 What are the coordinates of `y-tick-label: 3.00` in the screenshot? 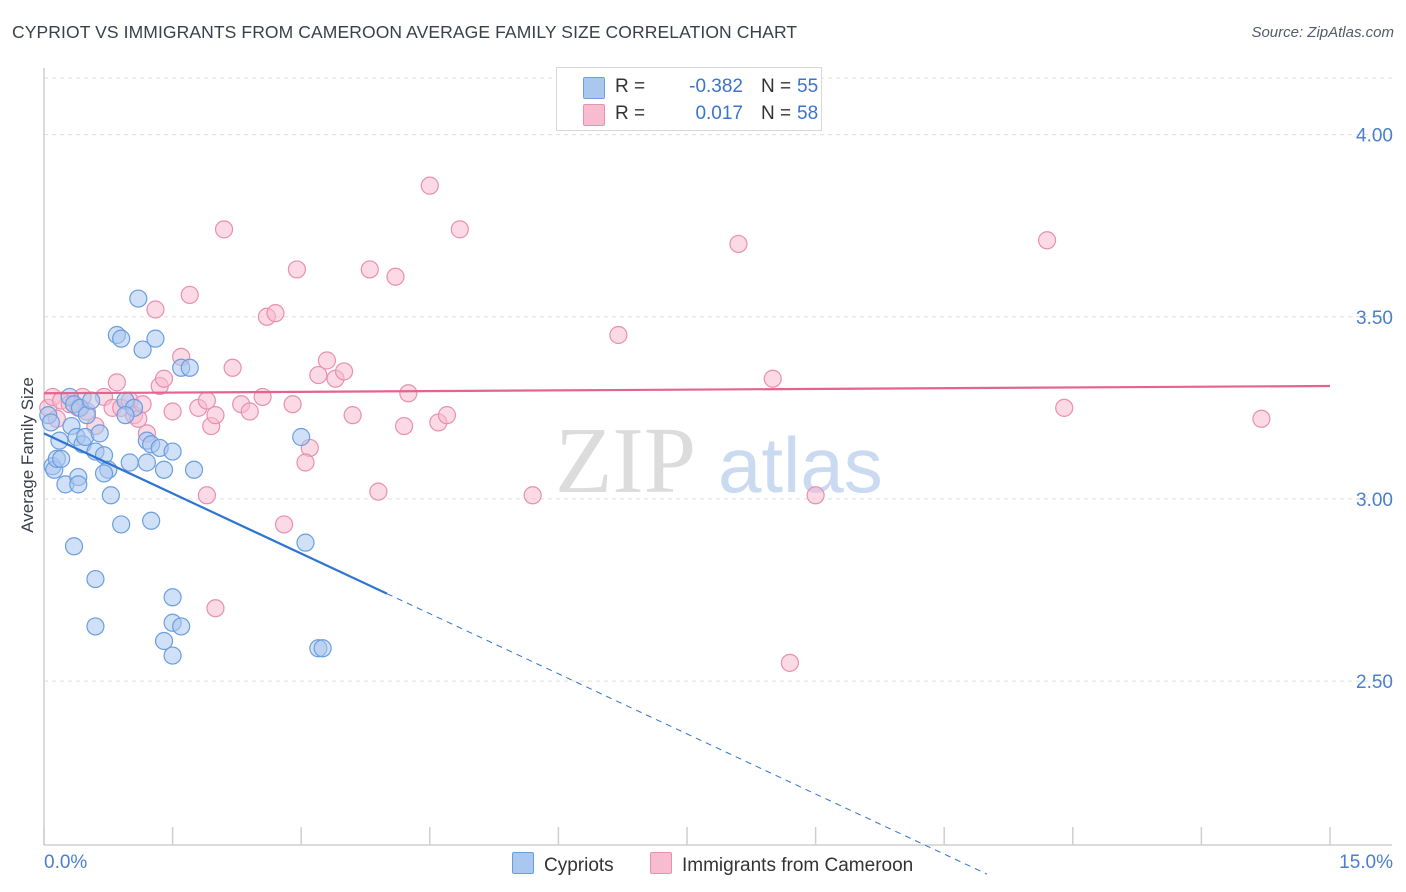 It's located at (1374, 500).